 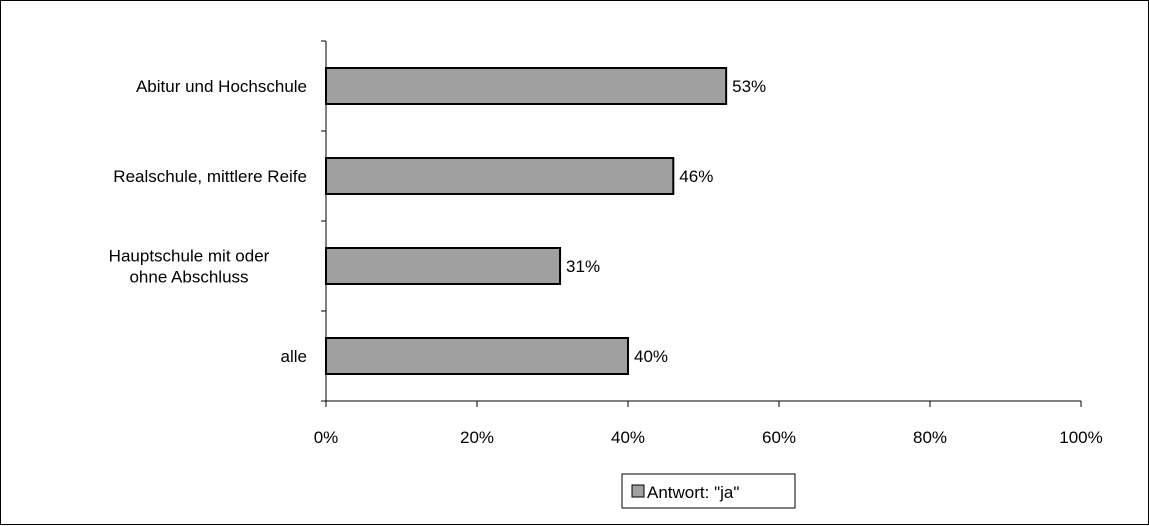 I want to click on category-label-line: Hauptschule mit oder, so click(x=189, y=256).